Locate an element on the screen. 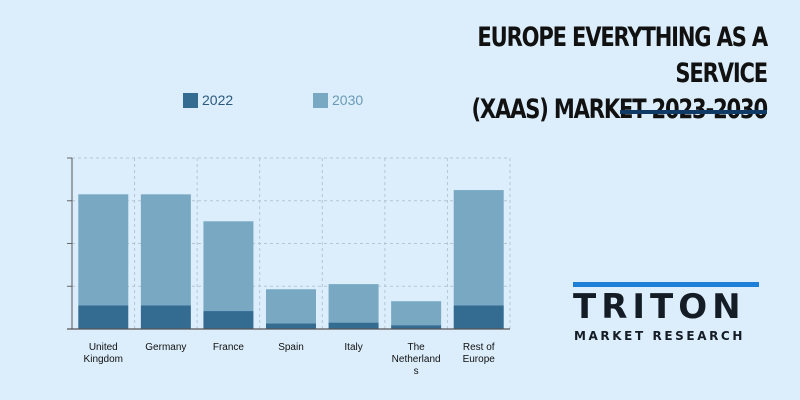  legend-label-2022: 2022 is located at coordinates (218, 100).